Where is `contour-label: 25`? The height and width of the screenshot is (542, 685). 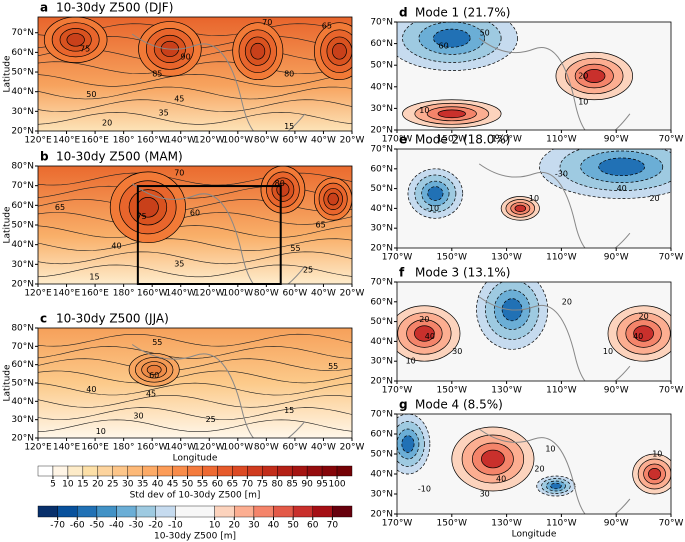
contour-label: 25 is located at coordinates (211, 419).